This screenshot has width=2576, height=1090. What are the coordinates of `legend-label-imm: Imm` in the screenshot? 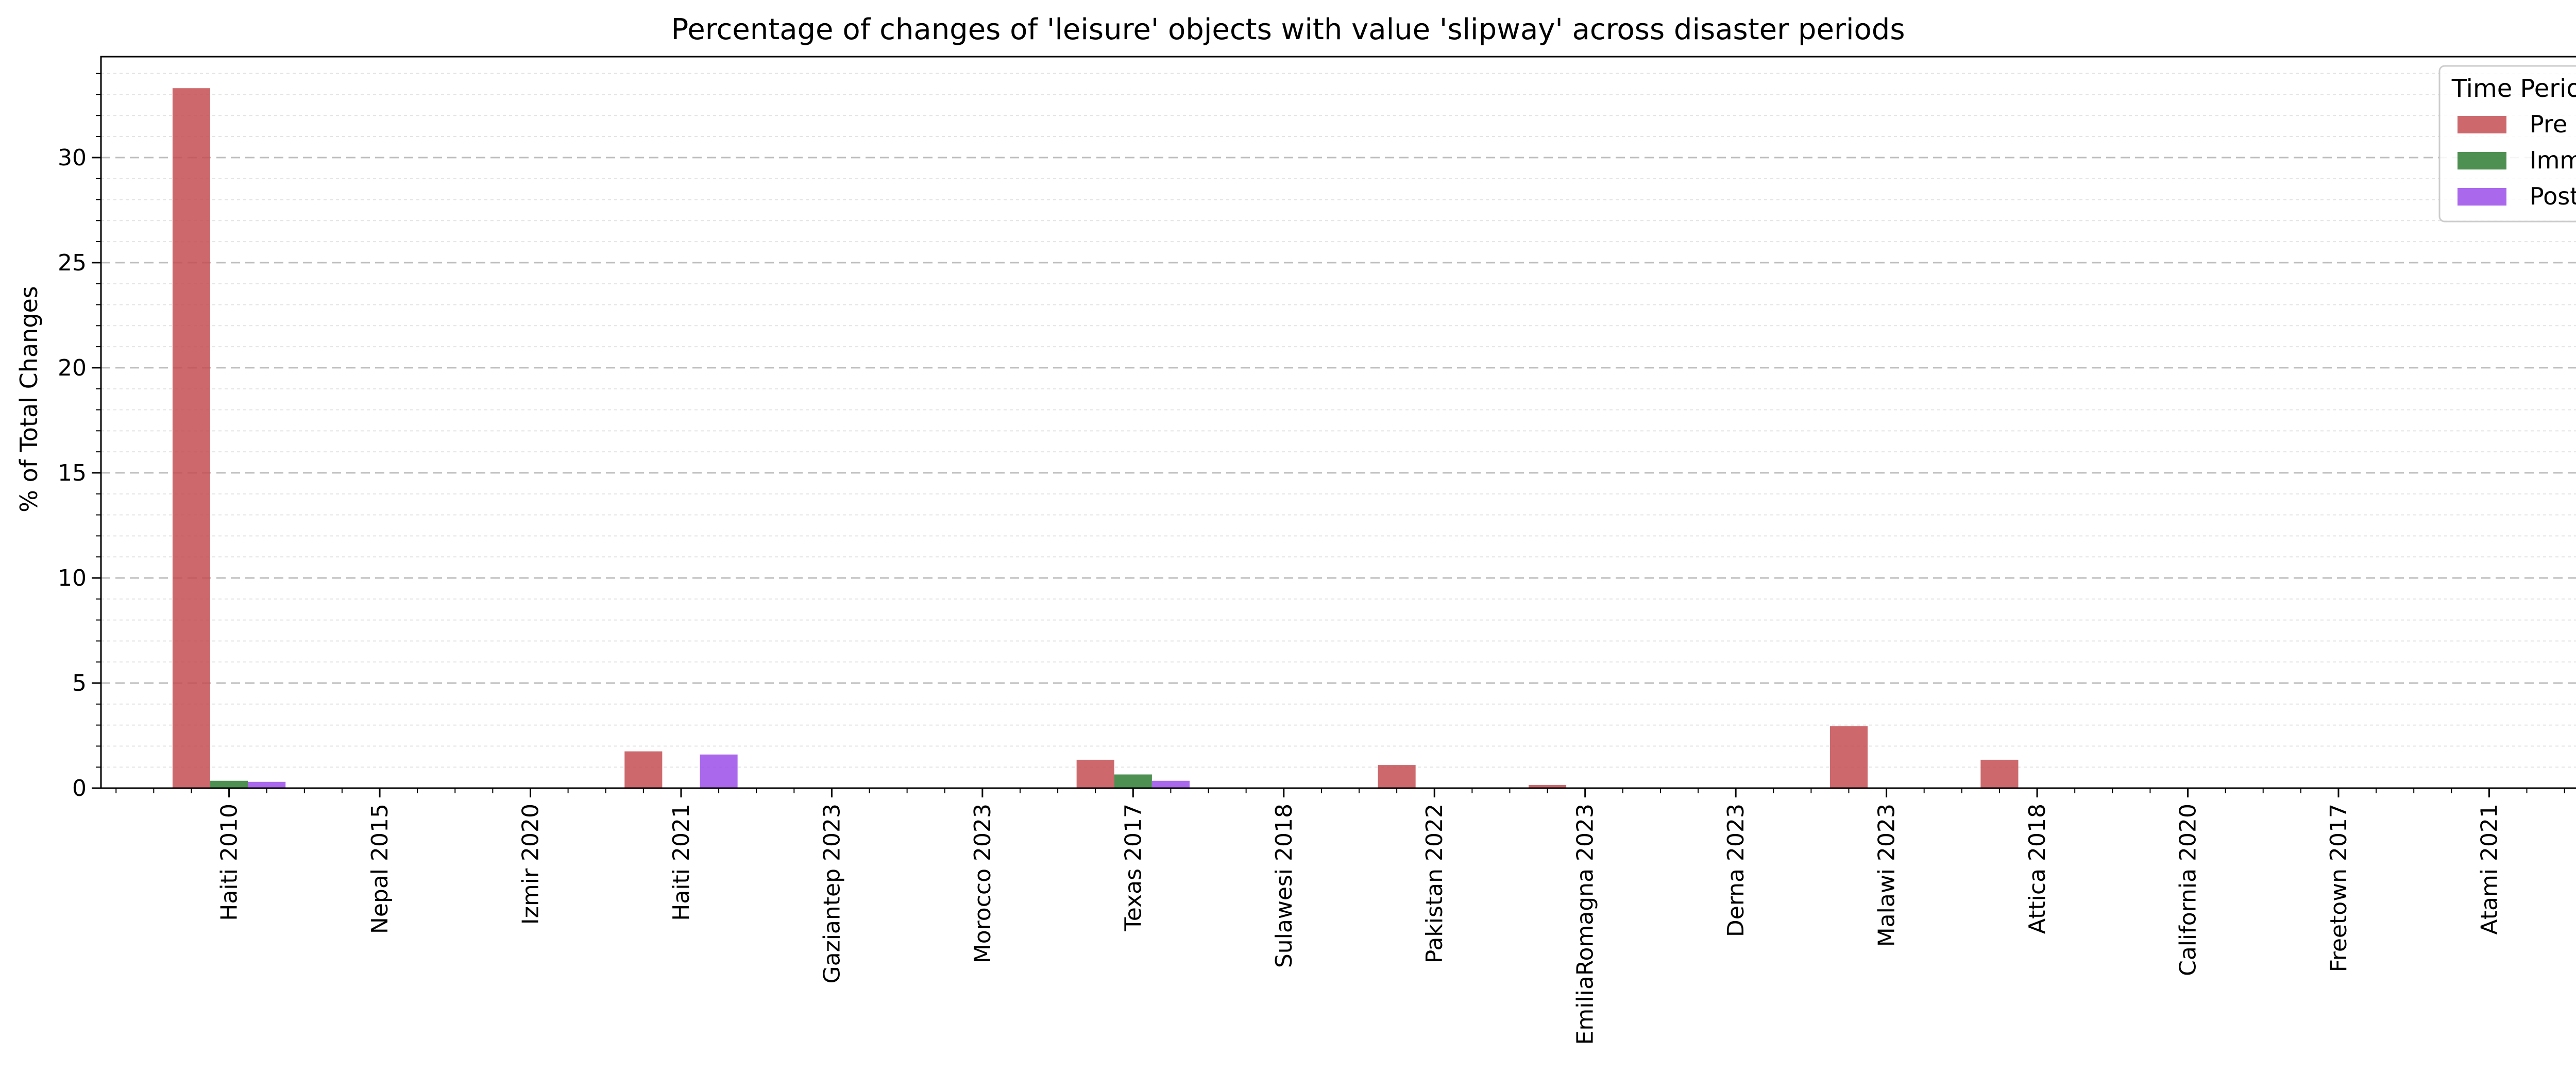 It's located at (2553, 160).